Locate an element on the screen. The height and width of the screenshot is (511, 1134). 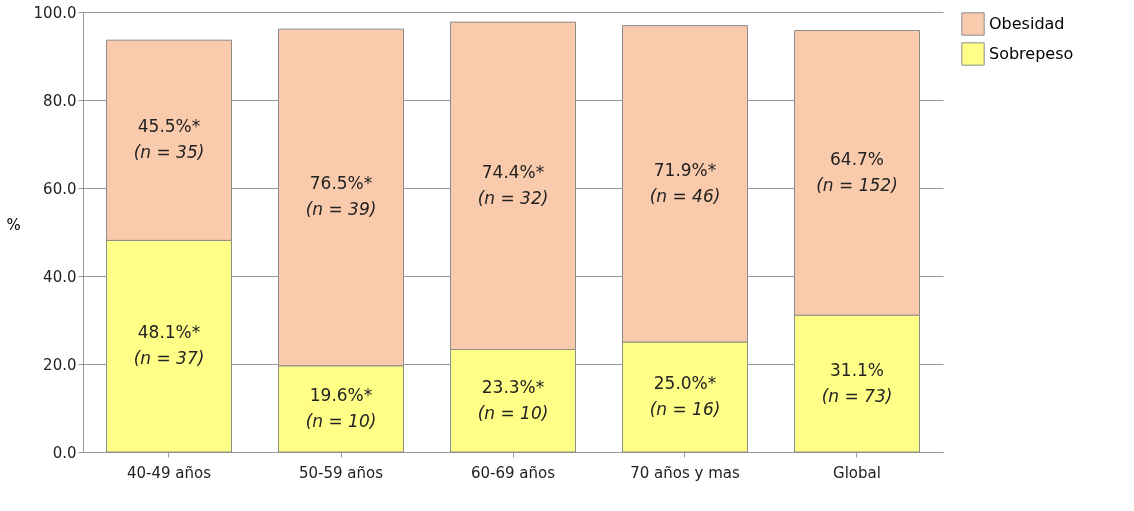
text: 74.4%* (n = 32) is located at coordinates (513, 184).